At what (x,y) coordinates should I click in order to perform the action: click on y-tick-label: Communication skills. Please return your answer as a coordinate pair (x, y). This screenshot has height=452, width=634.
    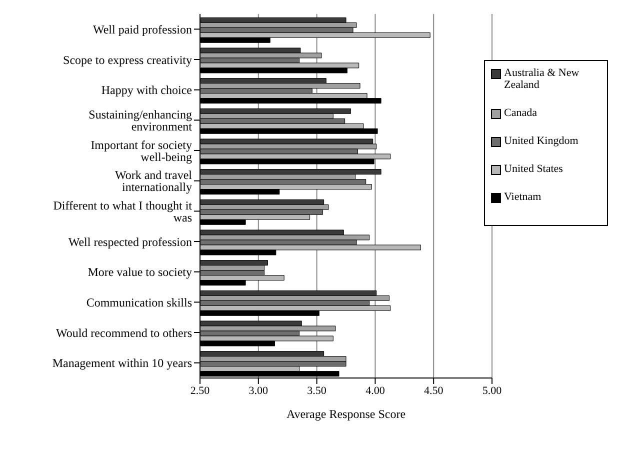
    Looking at the image, I should click on (139, 302).